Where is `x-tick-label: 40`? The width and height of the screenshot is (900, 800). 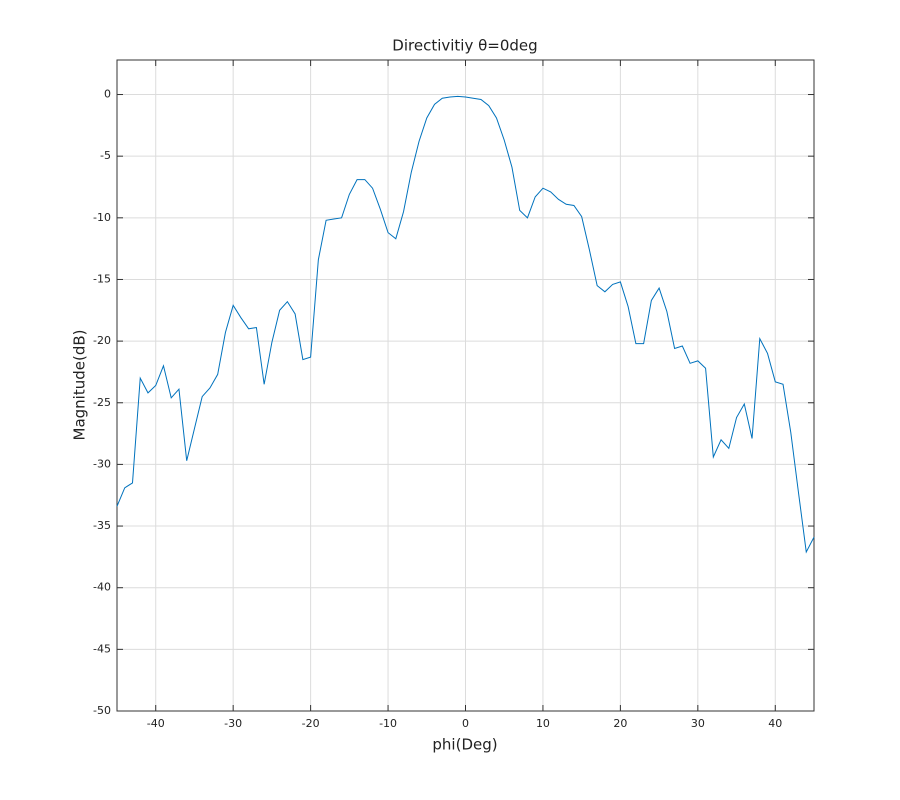 x-tick-label: 40 is located at coordinates (775, 723).